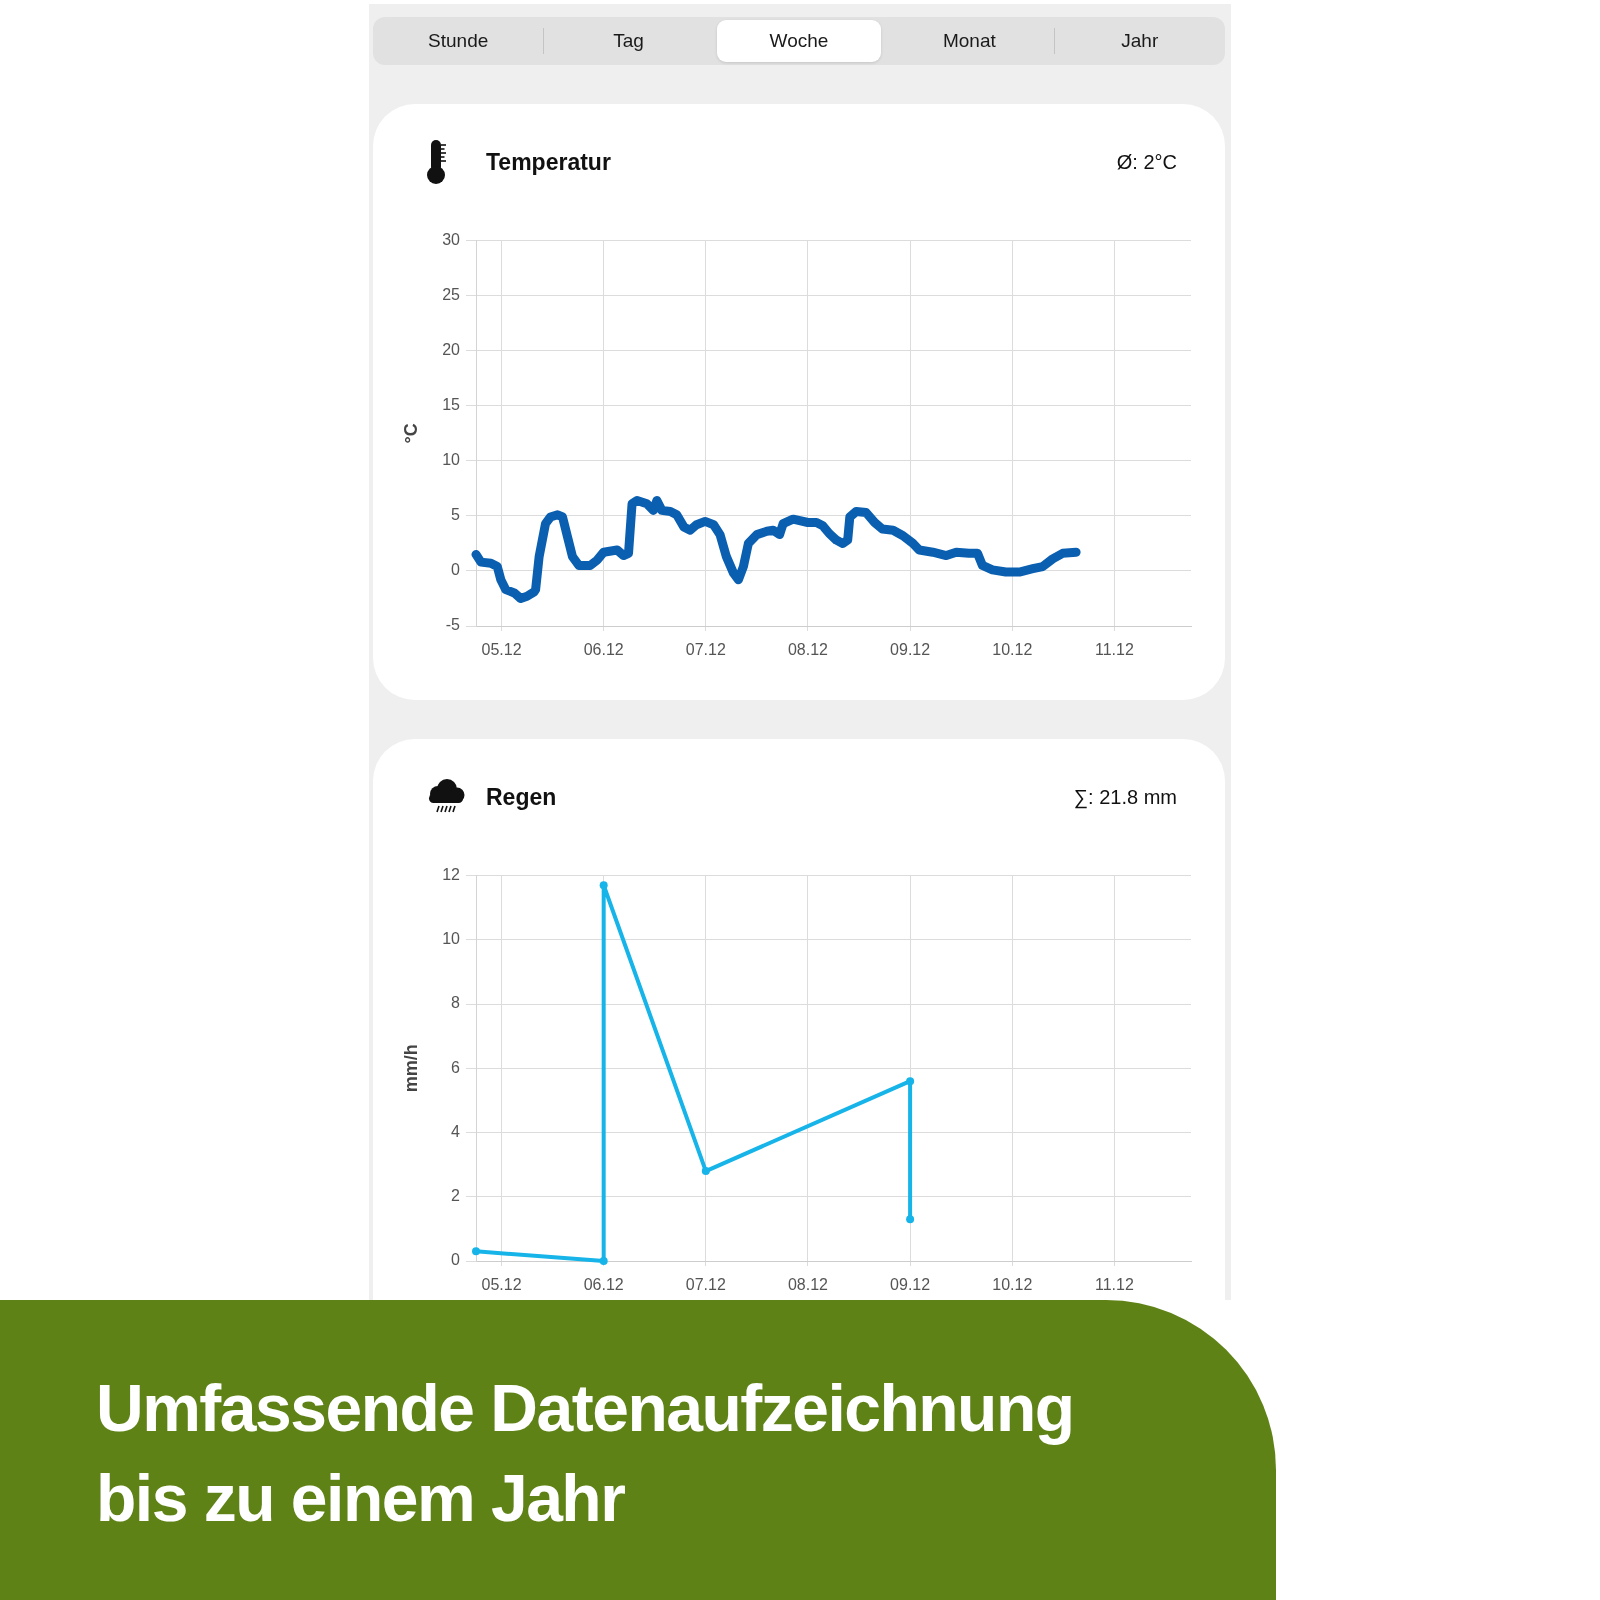 This screenshot has width=1600, height=1600. What do you see at coordinates (456, 1131) in the screenshot?
I see `y-tick-label: 4` at bounding box center [456, 1131].